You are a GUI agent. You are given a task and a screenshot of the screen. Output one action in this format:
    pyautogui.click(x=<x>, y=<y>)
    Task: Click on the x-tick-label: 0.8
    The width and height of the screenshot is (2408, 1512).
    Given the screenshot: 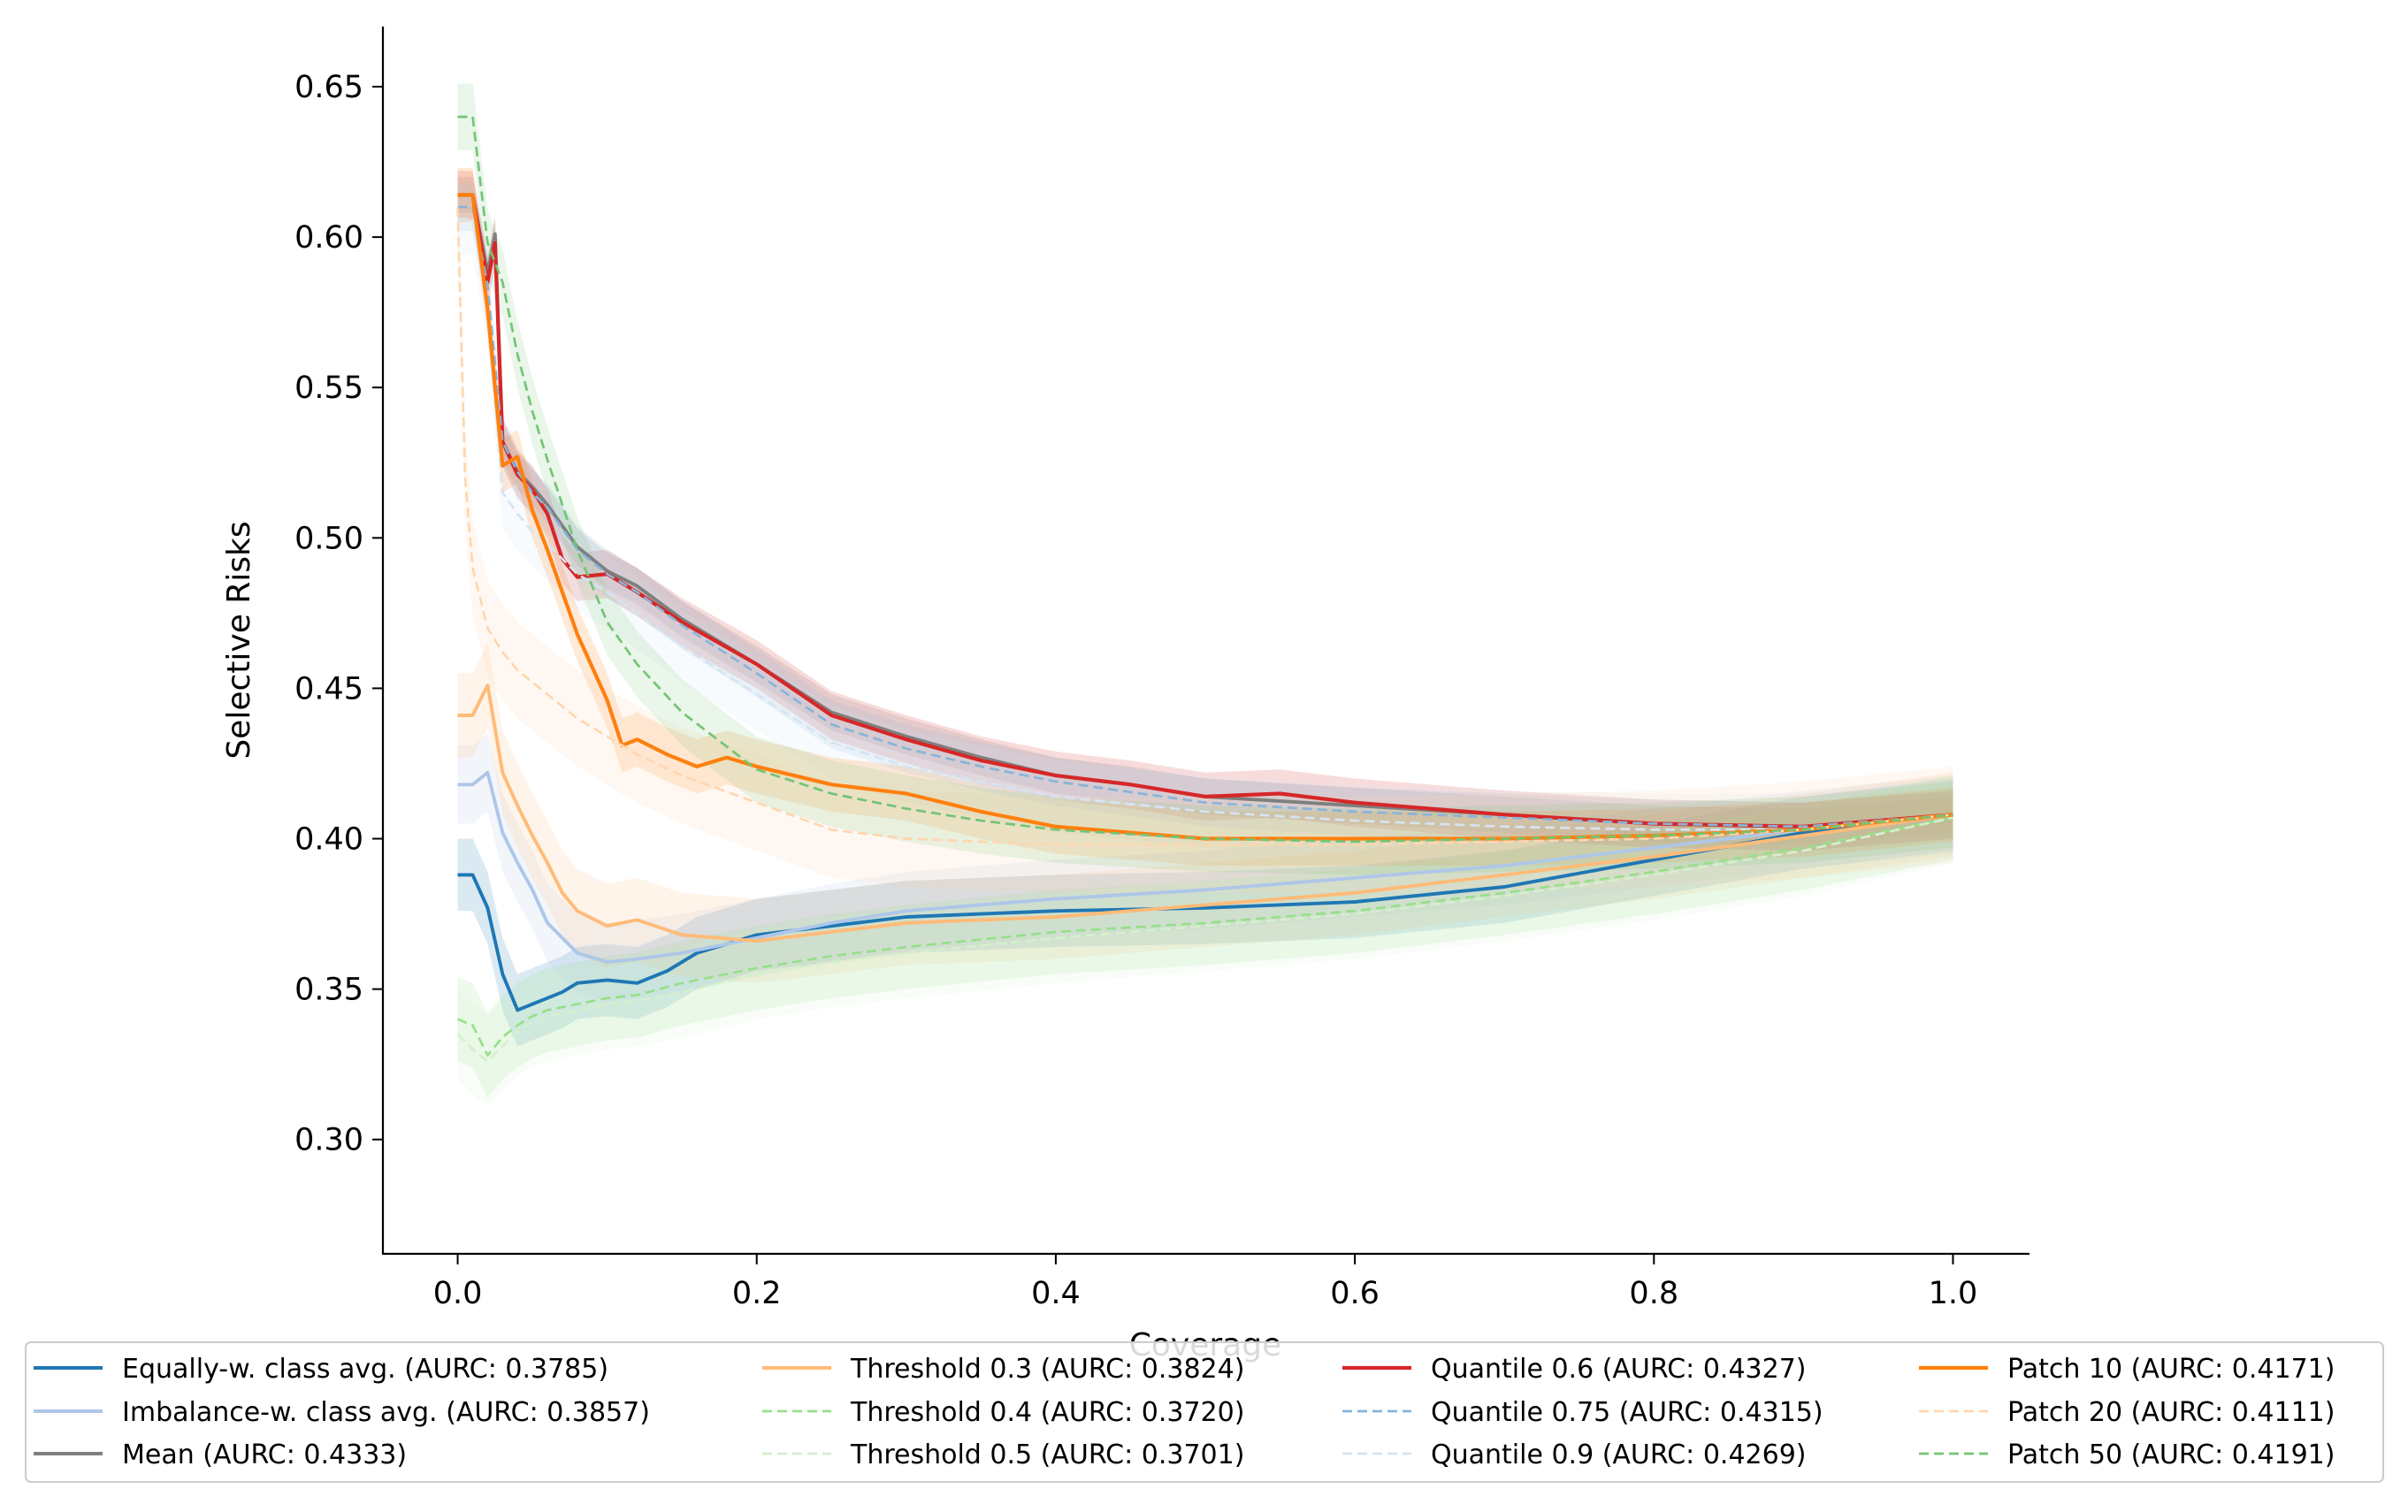 What is the action you would take?
    pyautogui.click(x=1653, y=1293)
    